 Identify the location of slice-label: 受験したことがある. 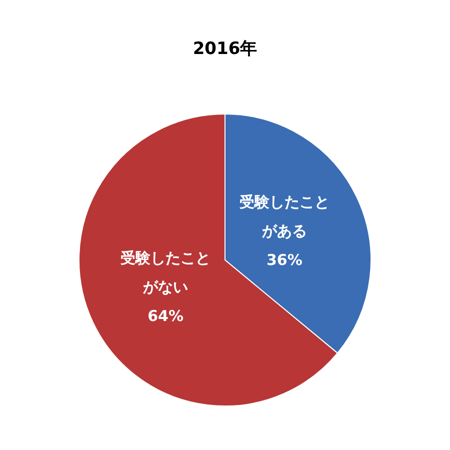
(284, 216).